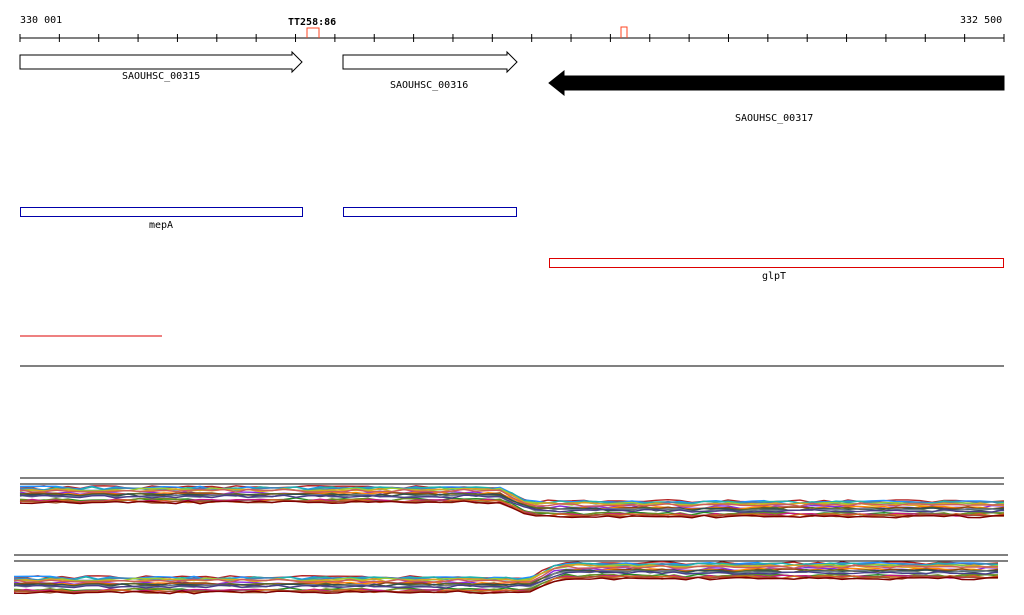  What do you see at coordinates (776, 263) in the screenshot?
I see `annotation-box-glpT` at bounding box center [776, 263].